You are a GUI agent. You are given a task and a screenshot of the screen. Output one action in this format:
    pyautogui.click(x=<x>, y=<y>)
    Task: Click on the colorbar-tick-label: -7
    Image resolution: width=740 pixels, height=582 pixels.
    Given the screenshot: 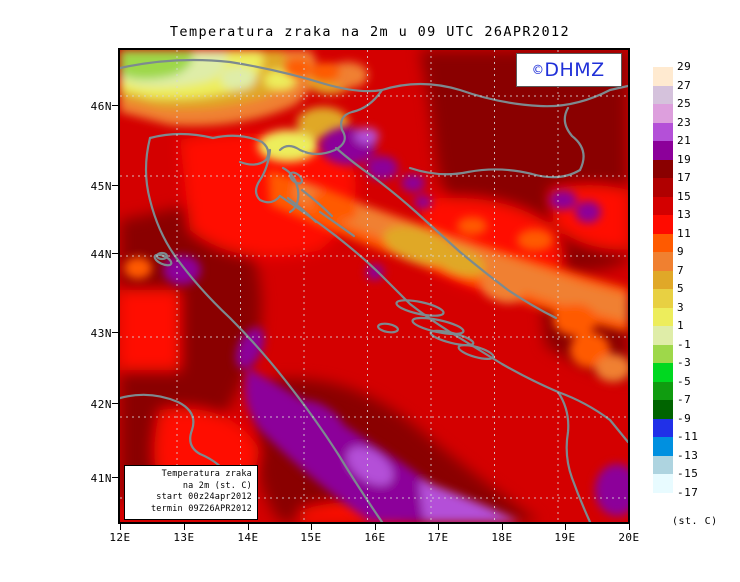 What is the action you would take?
    pyautogui.click(x=684, y=400)
    